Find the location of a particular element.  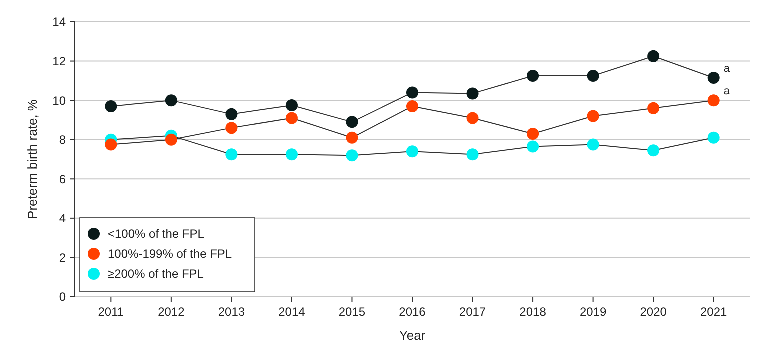

x-tick-label: 2013 is located at coordinates (232, 312).